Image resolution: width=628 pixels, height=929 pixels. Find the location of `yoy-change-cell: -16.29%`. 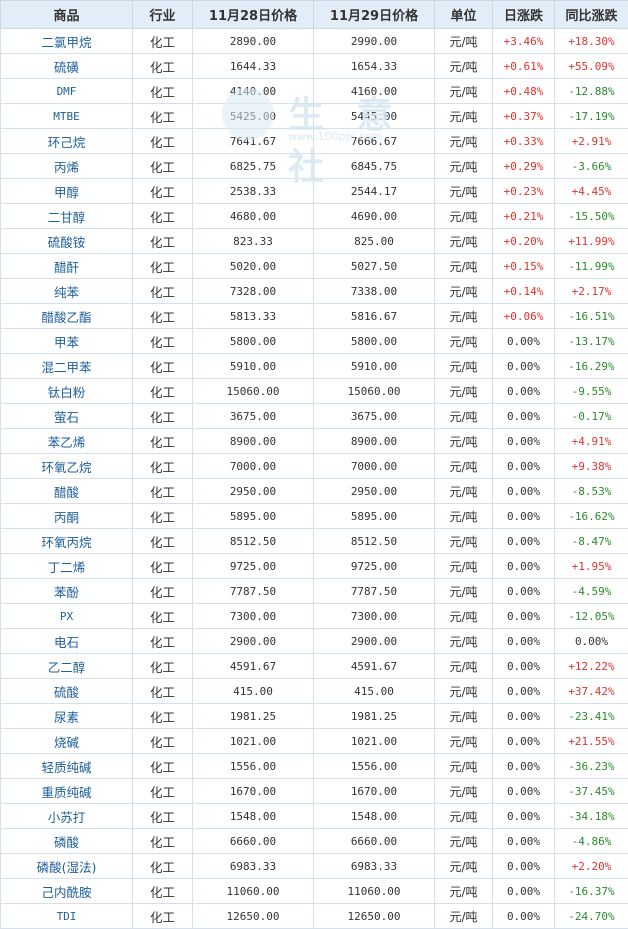

yoy-change-cell: -16.29% is located at coordinates (591, 366).